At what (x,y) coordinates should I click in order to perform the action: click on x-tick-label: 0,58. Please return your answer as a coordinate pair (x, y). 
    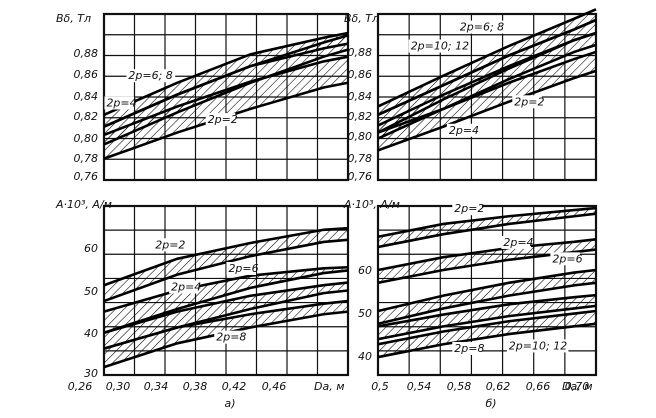
    Looking at the image, I should click on (459, 386).